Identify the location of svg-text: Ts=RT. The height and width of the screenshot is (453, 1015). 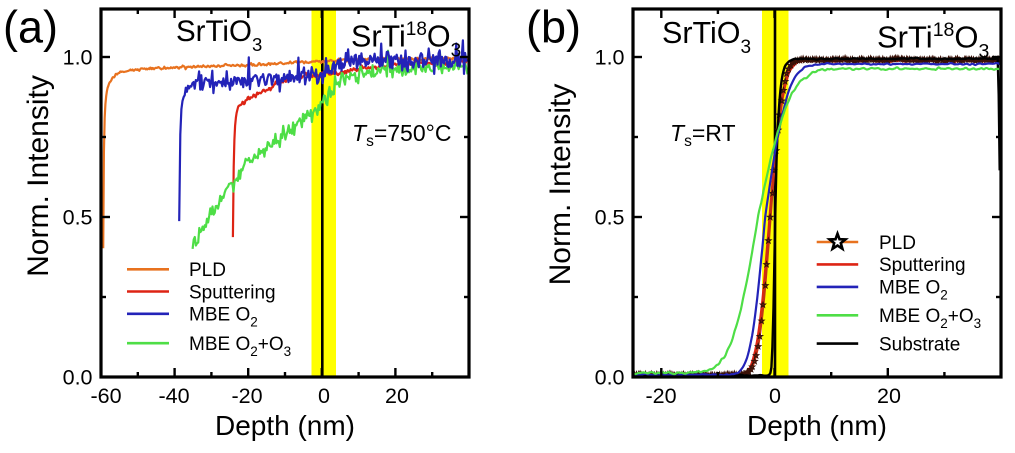
(703, 135).